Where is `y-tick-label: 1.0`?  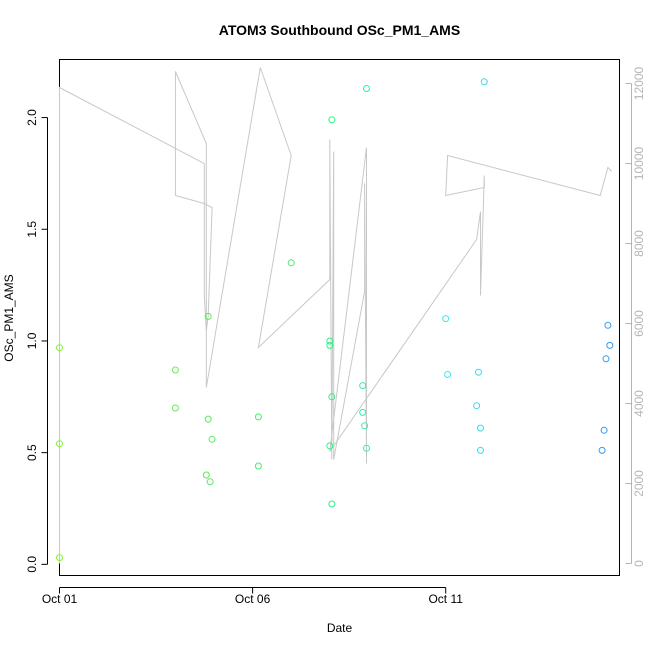
y-tick-label: 1.0 is located at coordinates (32, 340).